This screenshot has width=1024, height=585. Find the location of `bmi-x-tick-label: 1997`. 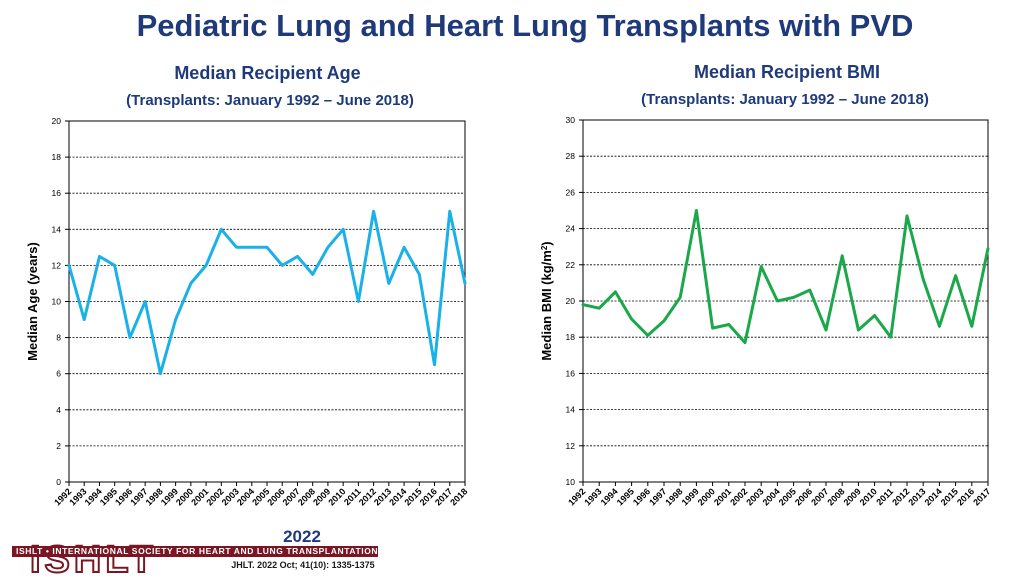

bmi-x-tick-label: 1997 is located at coordinates (657, 496).